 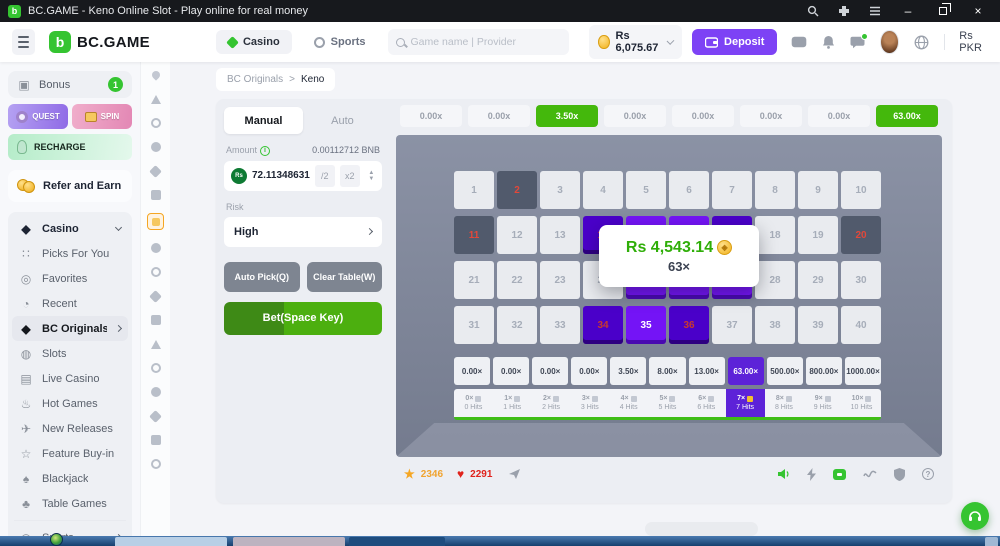 I want to click on tab-casino: Casino, so click(x=253, y=42).